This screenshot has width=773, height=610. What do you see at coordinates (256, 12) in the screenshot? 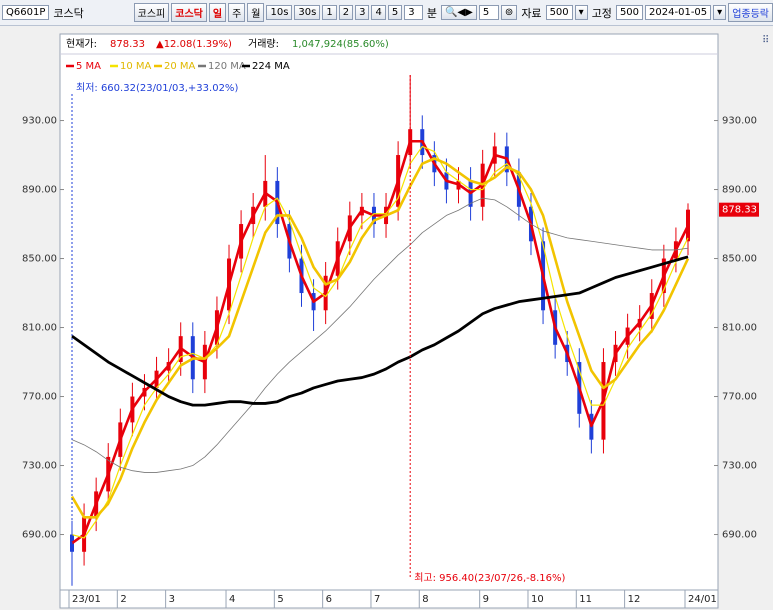
I see `period-button: 월` at bounding box center [256, 12].